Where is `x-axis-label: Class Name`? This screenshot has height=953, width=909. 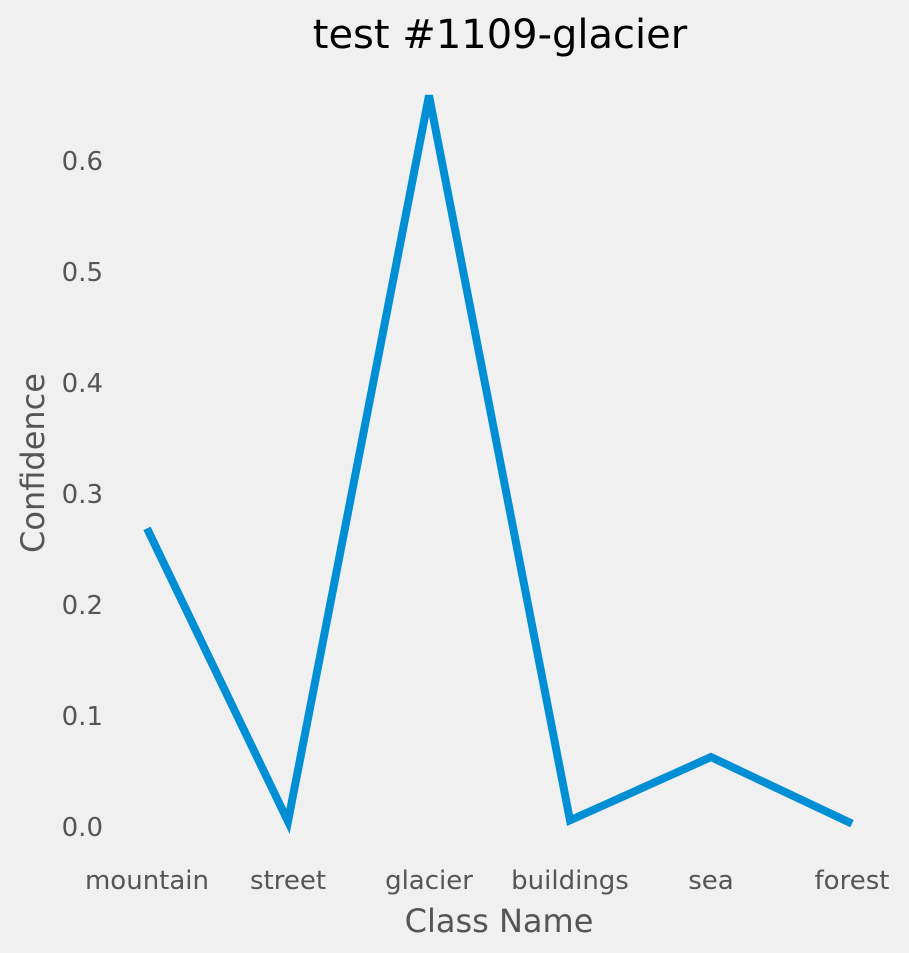
x-axis-label: Class Name is located at coordinates (499, 921).